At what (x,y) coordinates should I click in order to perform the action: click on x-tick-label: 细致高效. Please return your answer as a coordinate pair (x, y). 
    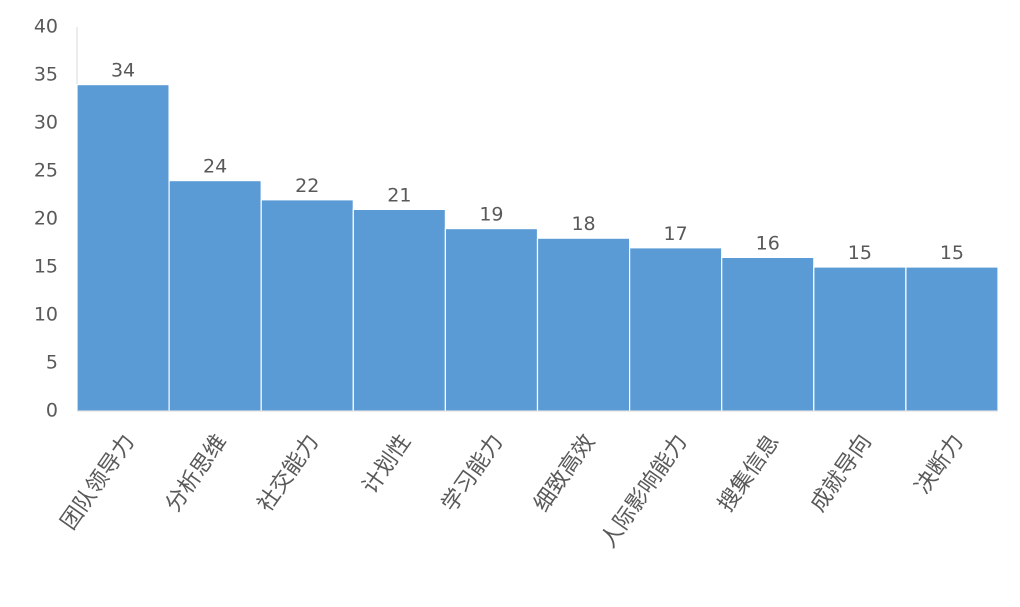
    Looking at the image, I should click on (565, 473).